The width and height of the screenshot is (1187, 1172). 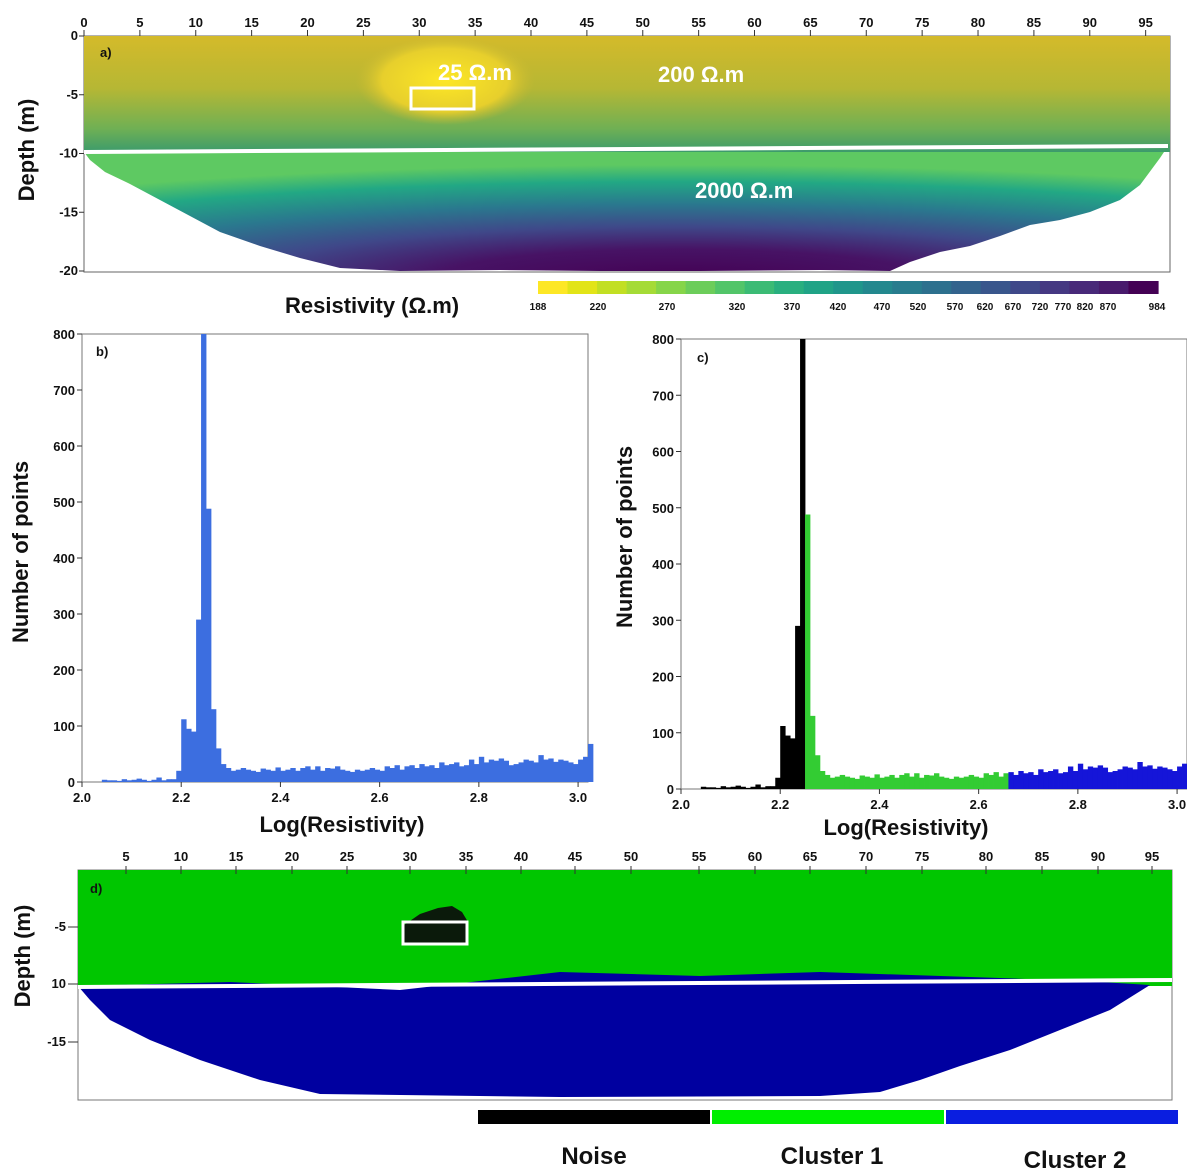 What do you see at coordinates (1040, 307) in the screenshot?
I see `colorbar-label: 720` at bounding box center [1040, 307].